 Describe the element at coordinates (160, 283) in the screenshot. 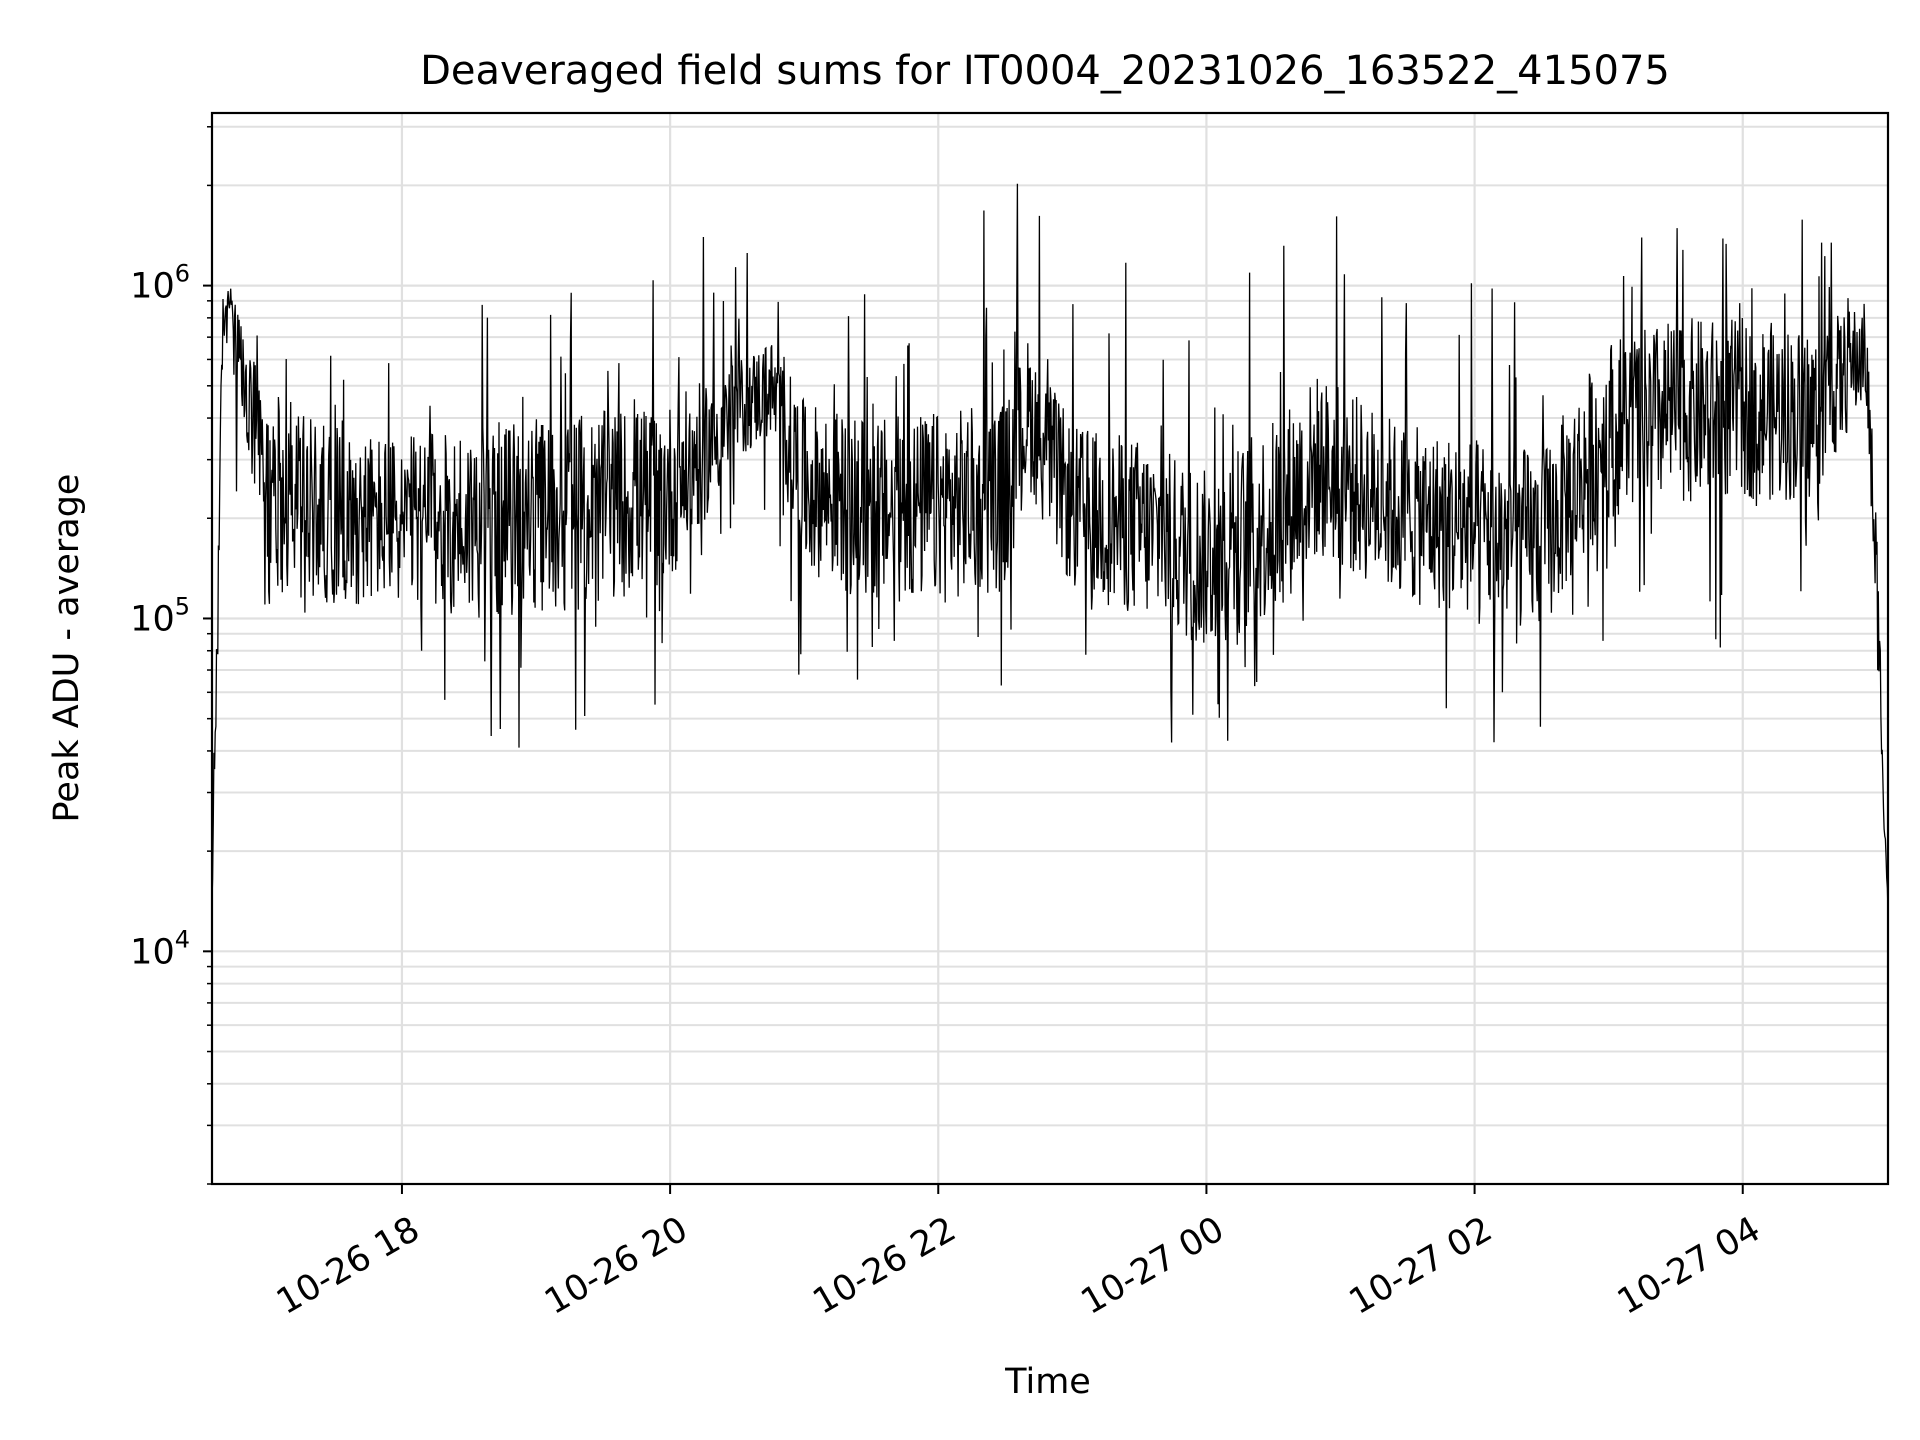

I see `y-tick-label: 10⁶` at that location.